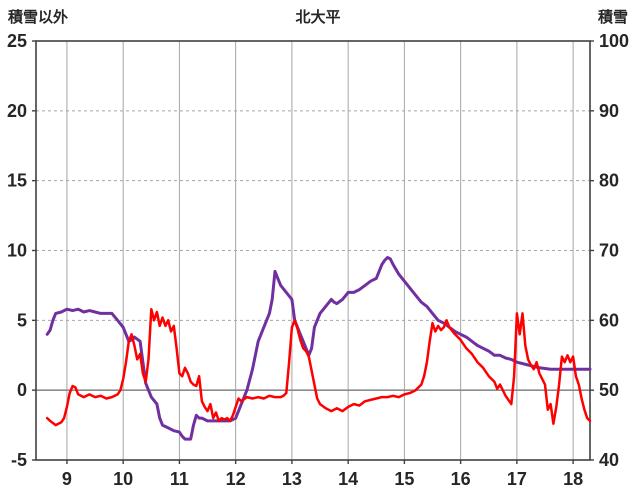 The width and height of the screenshot is (636, 501). I want to click on right-axis-title: 積雪, so click(612, 17).